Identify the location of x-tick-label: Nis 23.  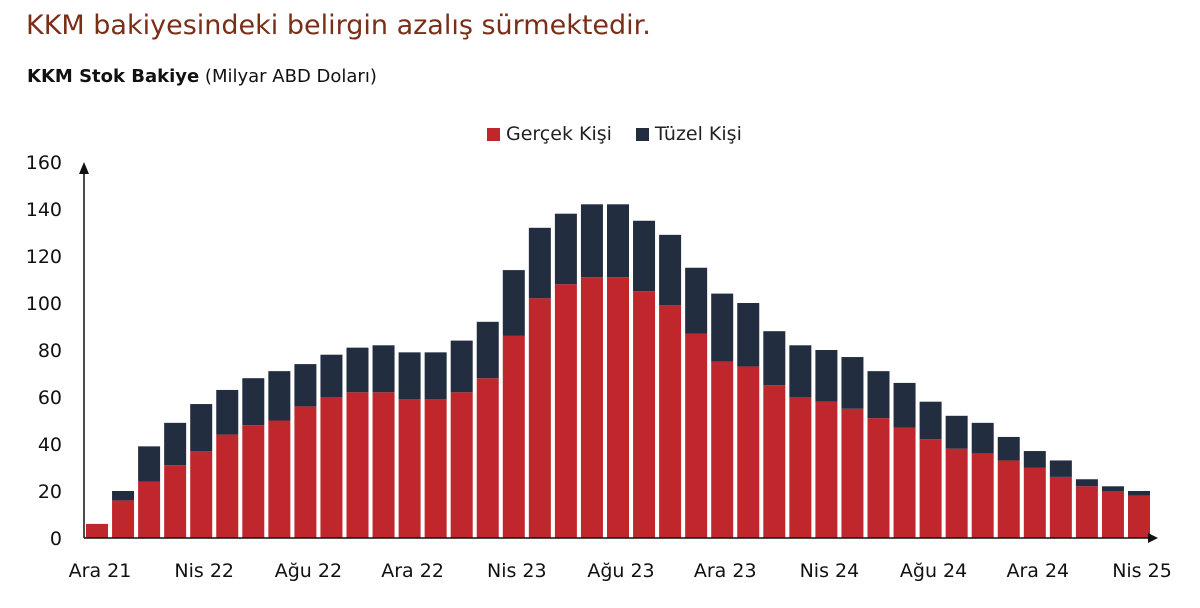
(517, 571).